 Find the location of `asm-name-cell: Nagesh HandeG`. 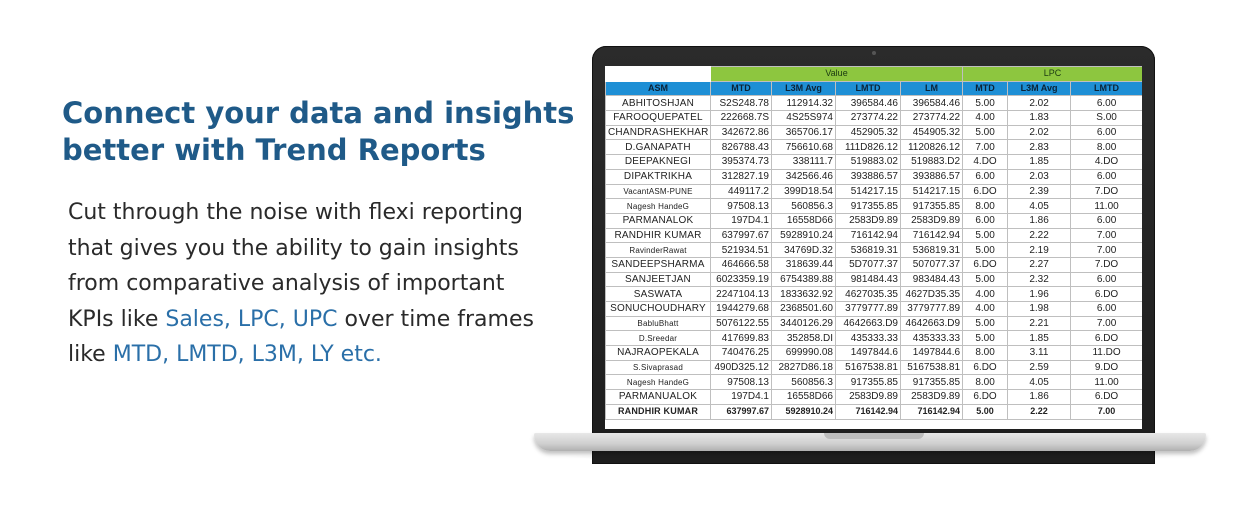

asm-name-cell: Nagesh HandeG is located at coordinates (658, 382).